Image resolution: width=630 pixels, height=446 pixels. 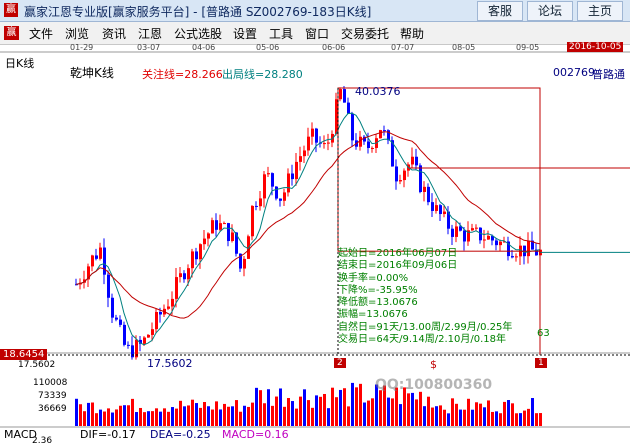 I want to click on range-start-marker: 2, so click(x=340, y=363).